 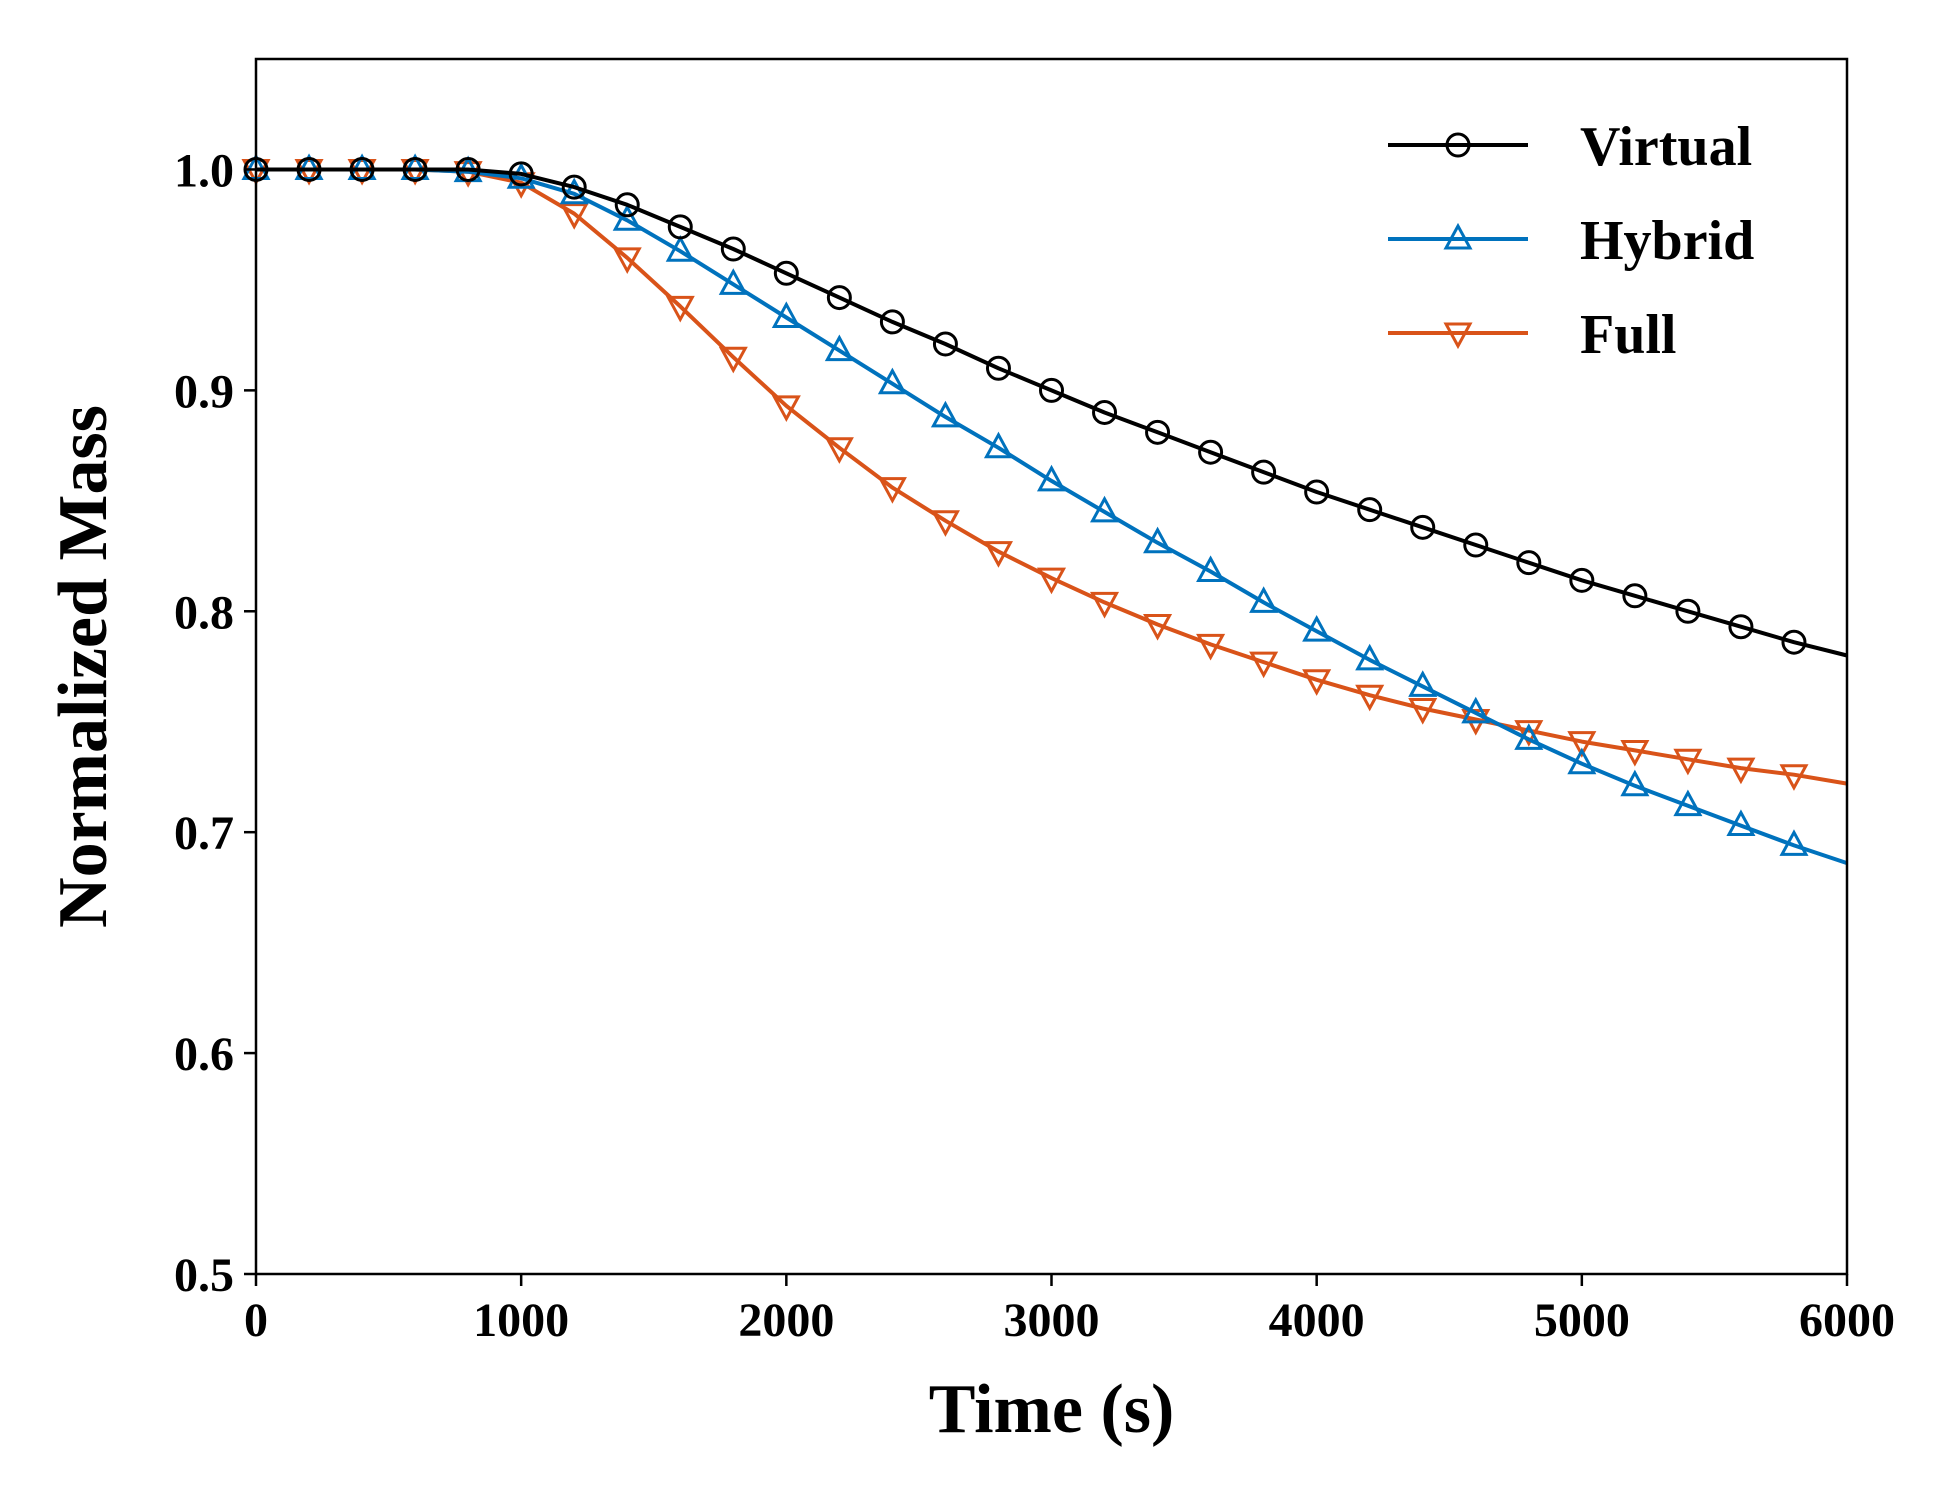 I want to click on legend: Virtual Hybrid Full, so click(x=1571, y=241).